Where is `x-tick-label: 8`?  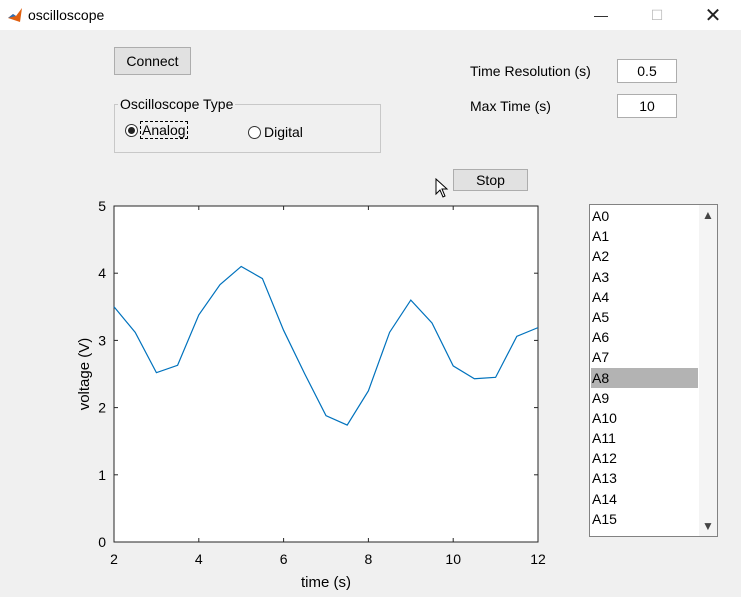
x-tick-label: 8 is located at coordinates (369, 559).